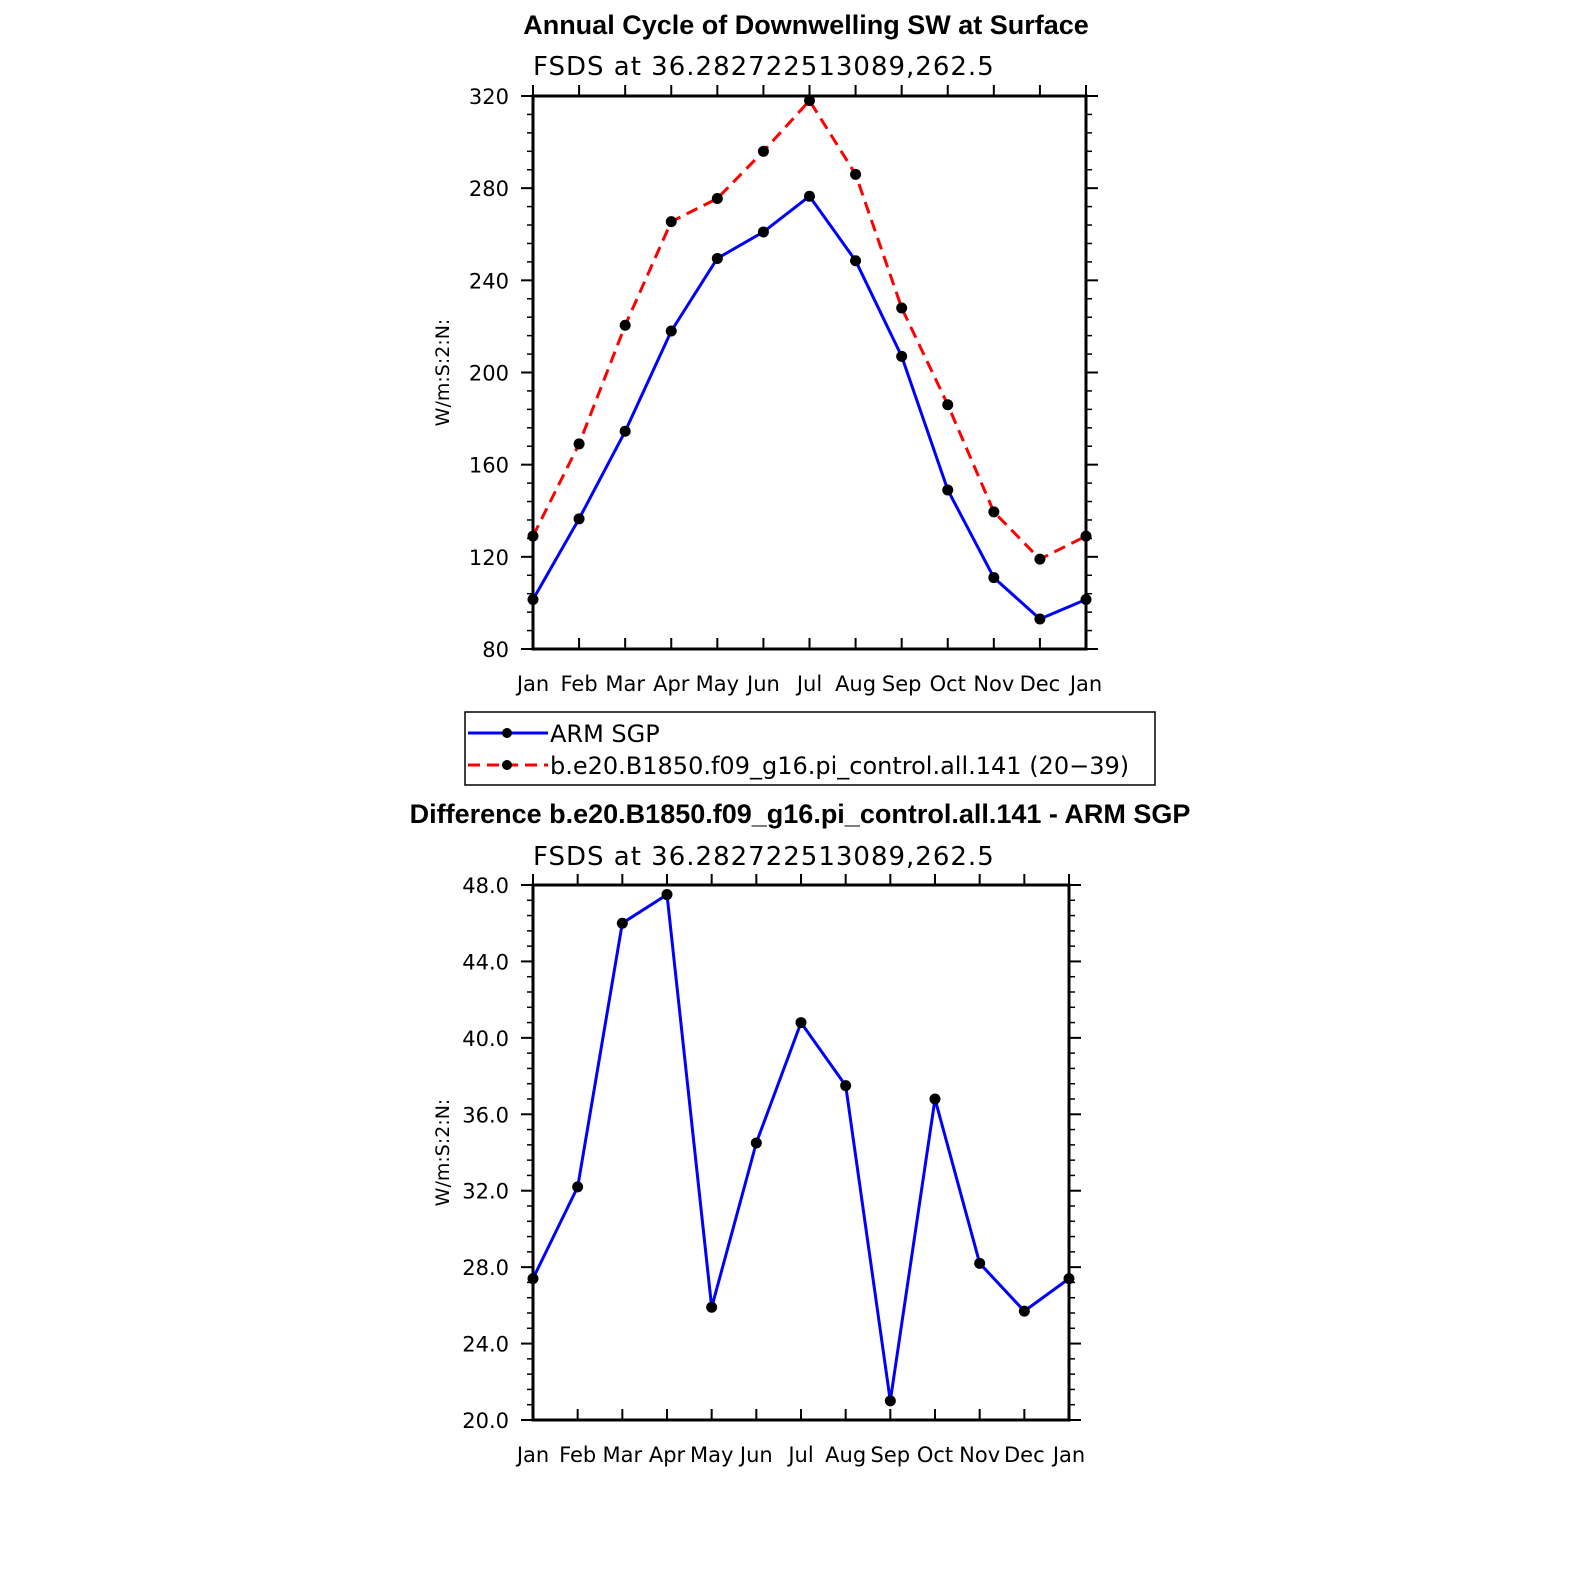 The width and height of the screenshot is (1574, 1574). What do you see at coordinates (495, 650) in the screenshot?
I see `chart1-ytick-label: 80` at bounding box center [495, 650].